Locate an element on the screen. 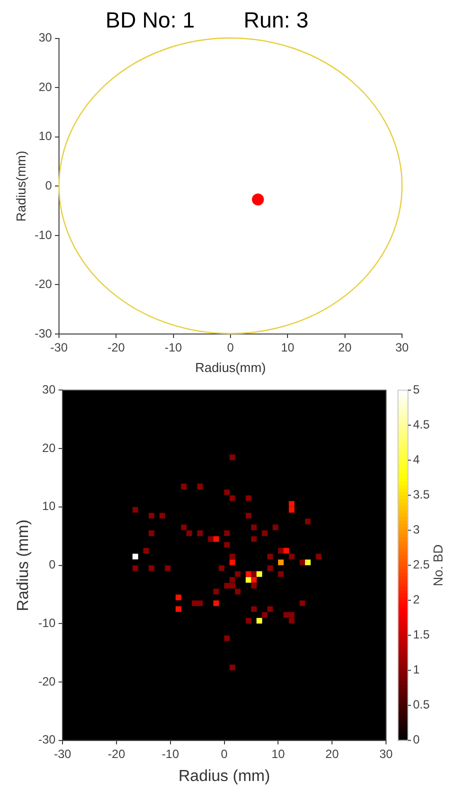 This screenshot has height=799, width=452. color-bar-label: 0 is located at coordinates (416, 739).